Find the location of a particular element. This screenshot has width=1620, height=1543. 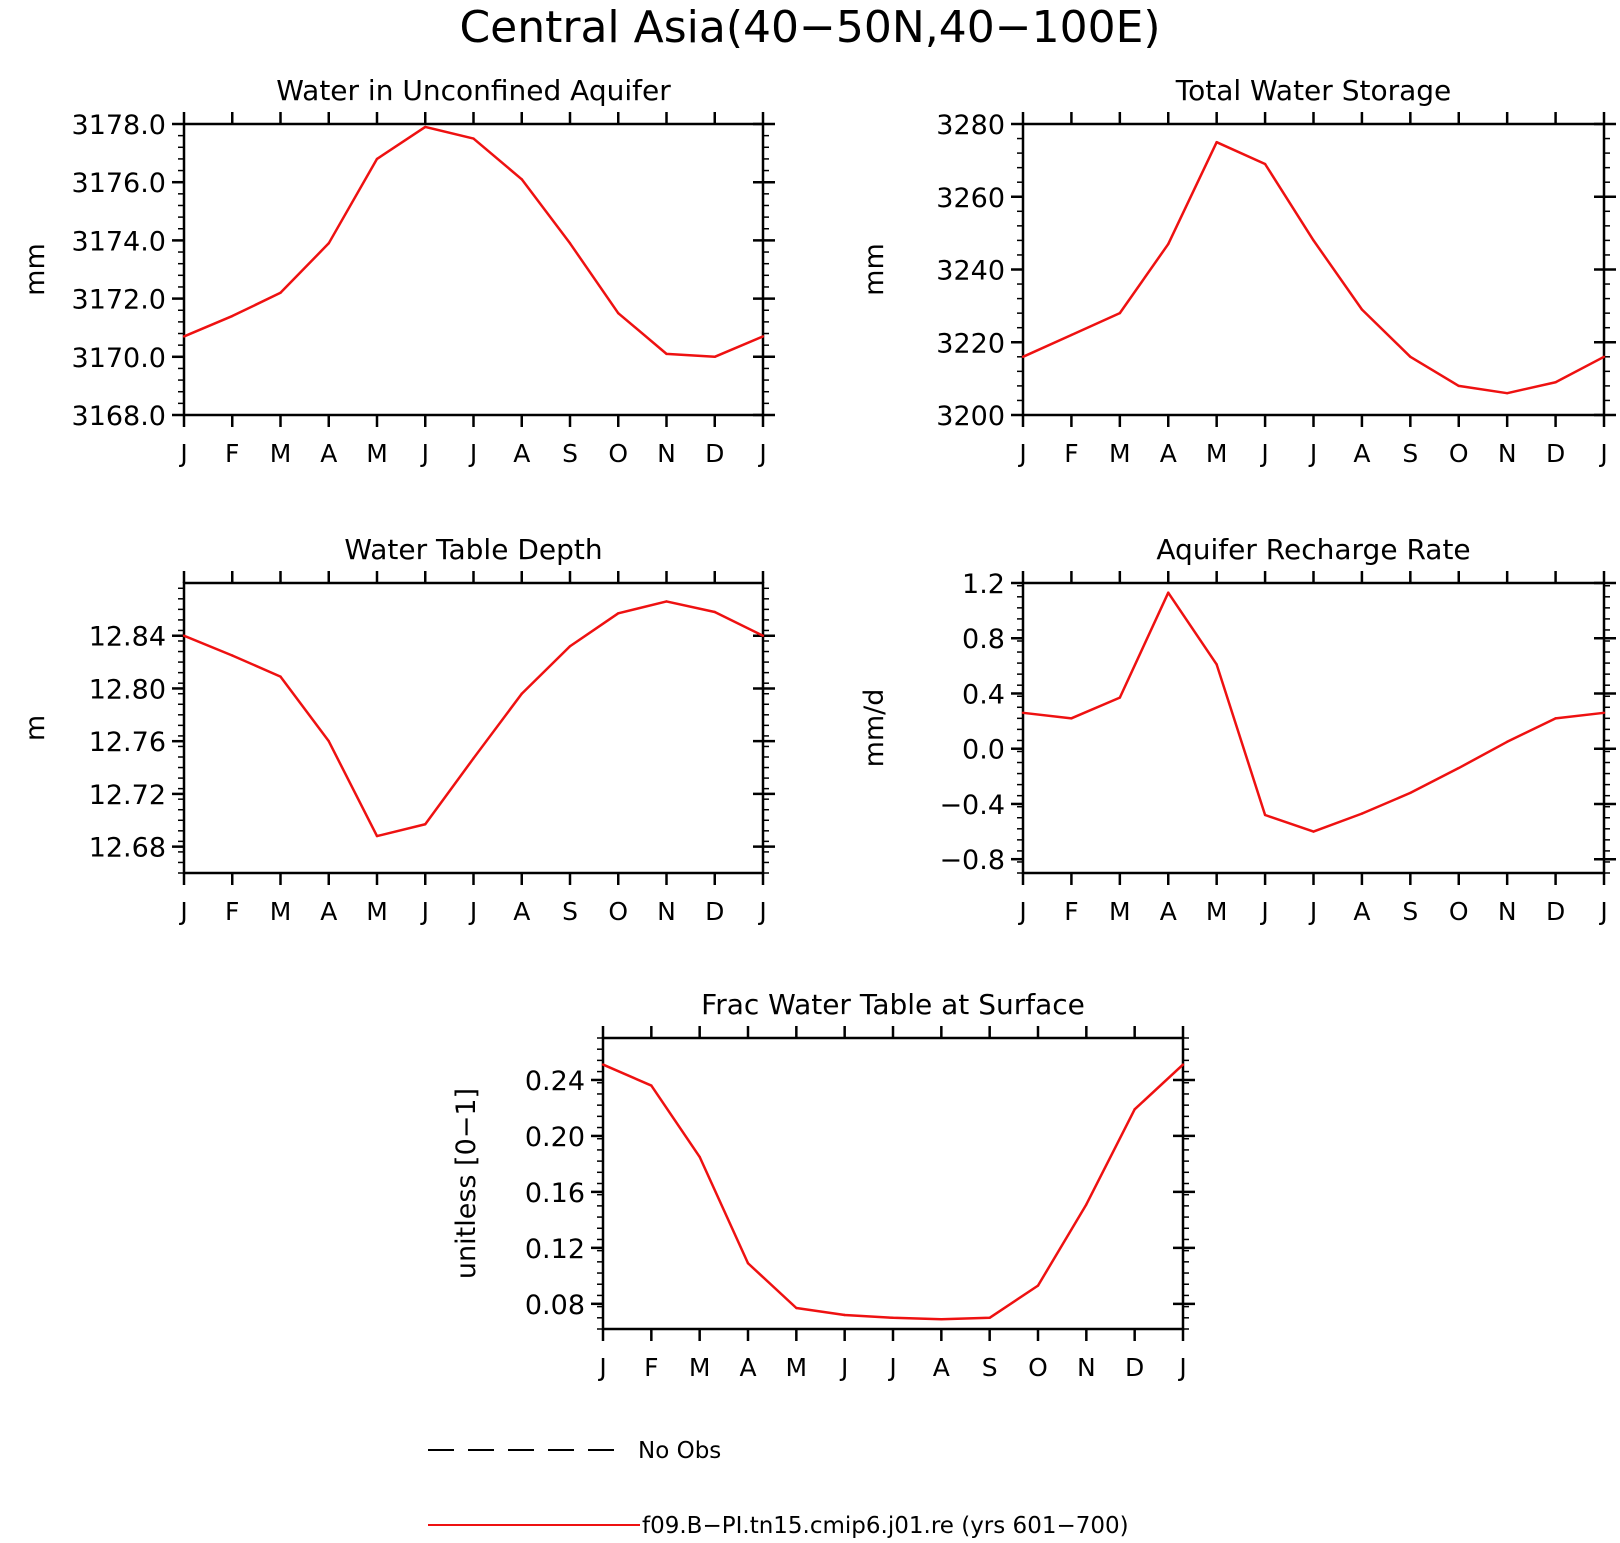

y-axis-label: mm is located at coordinates (35, 269).